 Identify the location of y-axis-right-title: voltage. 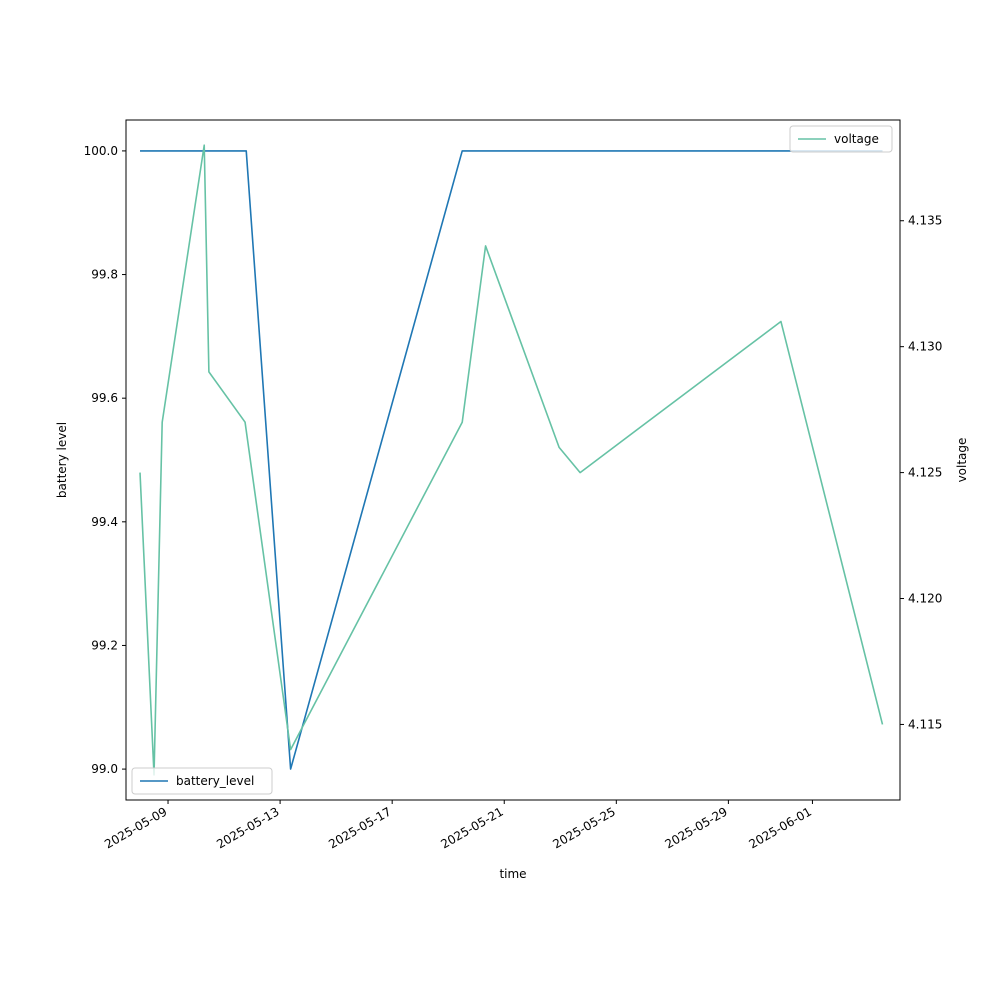
(962, 460).